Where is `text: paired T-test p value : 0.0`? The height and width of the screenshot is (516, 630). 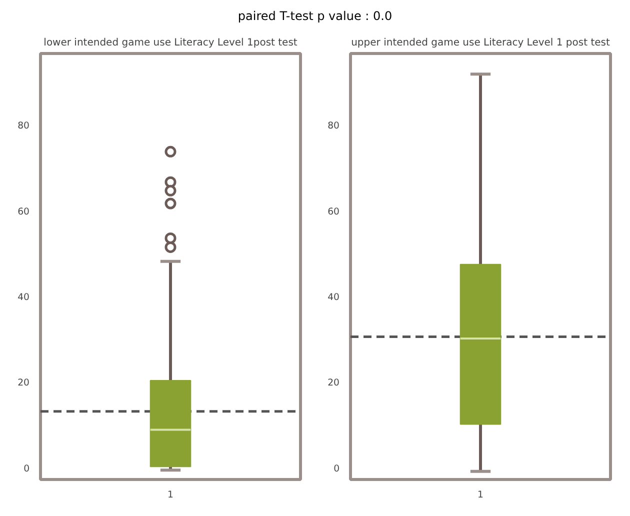
text: paired T-test p value : 0.0 is located at coordinates (315, 16).